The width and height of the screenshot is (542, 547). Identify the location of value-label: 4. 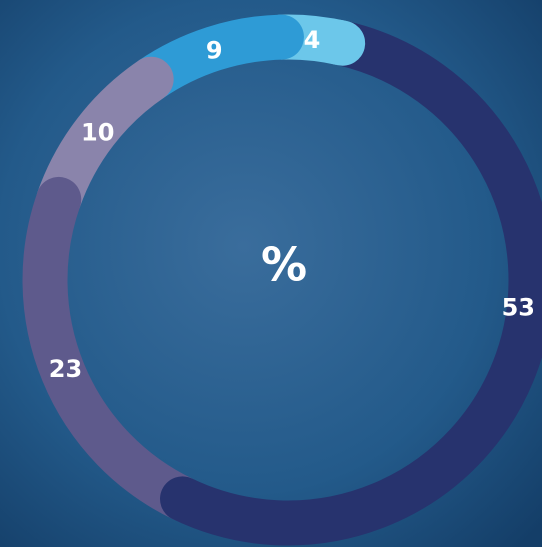
(312, 40).